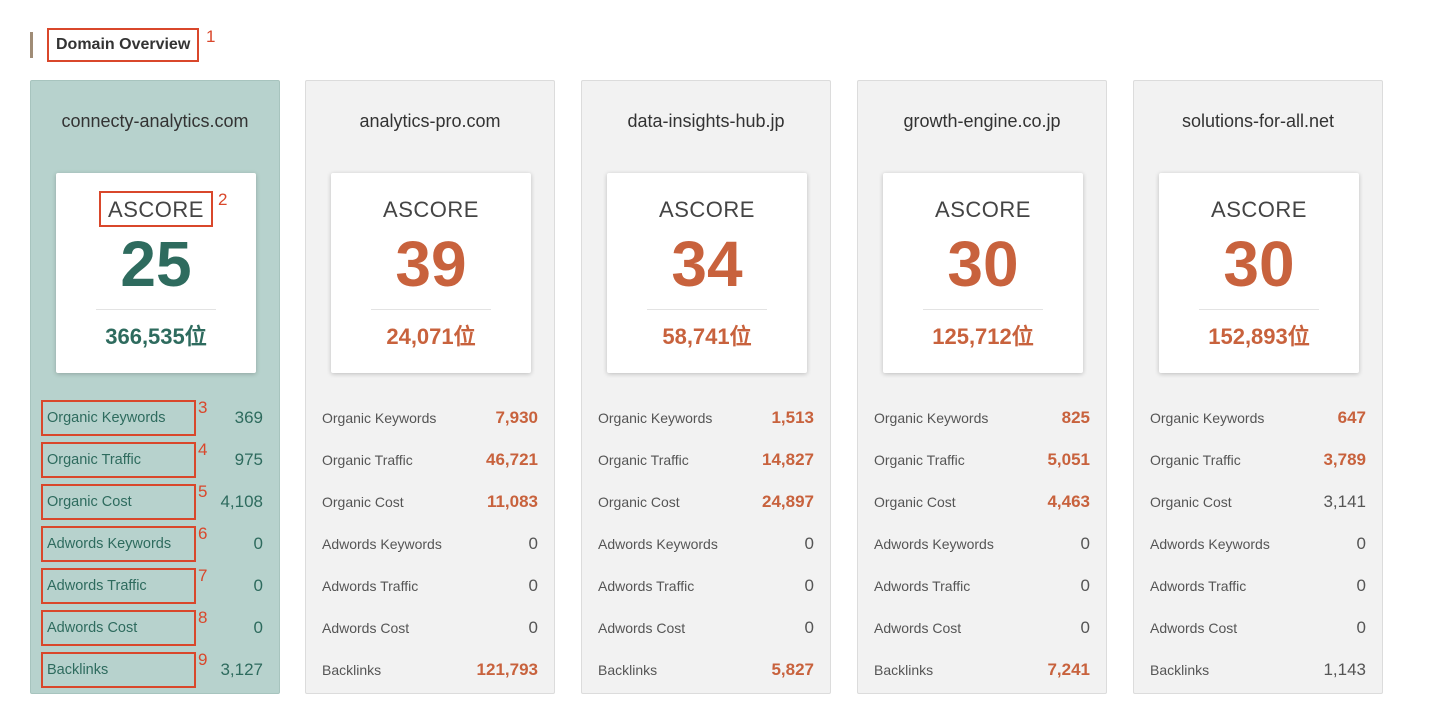 Image resolution: width=1429 pixels, height=726 pixels. I want to click on ascore-value: 34, so click(707, 264).